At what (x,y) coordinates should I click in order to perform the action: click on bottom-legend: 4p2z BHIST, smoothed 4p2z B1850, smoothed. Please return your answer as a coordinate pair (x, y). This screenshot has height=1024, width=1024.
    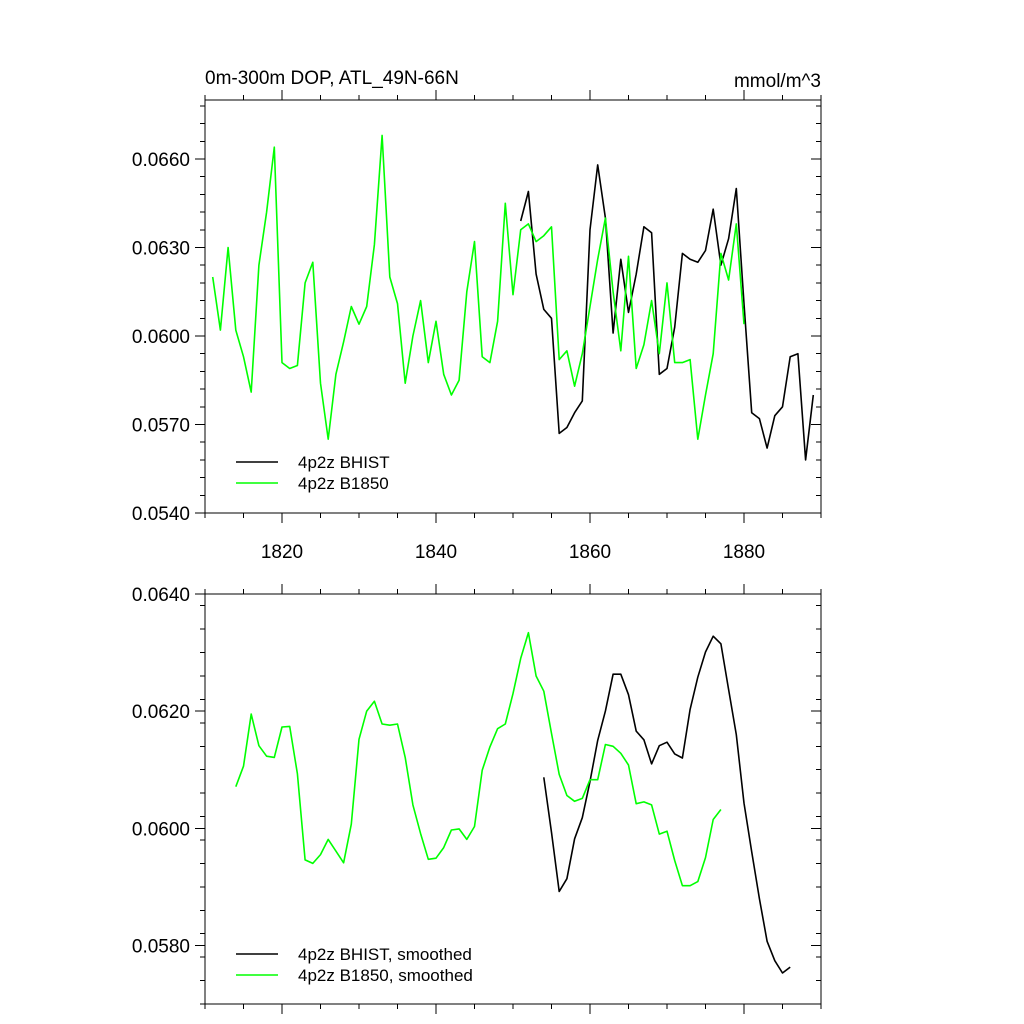
    Looking at the image, I should click on (354, 965).